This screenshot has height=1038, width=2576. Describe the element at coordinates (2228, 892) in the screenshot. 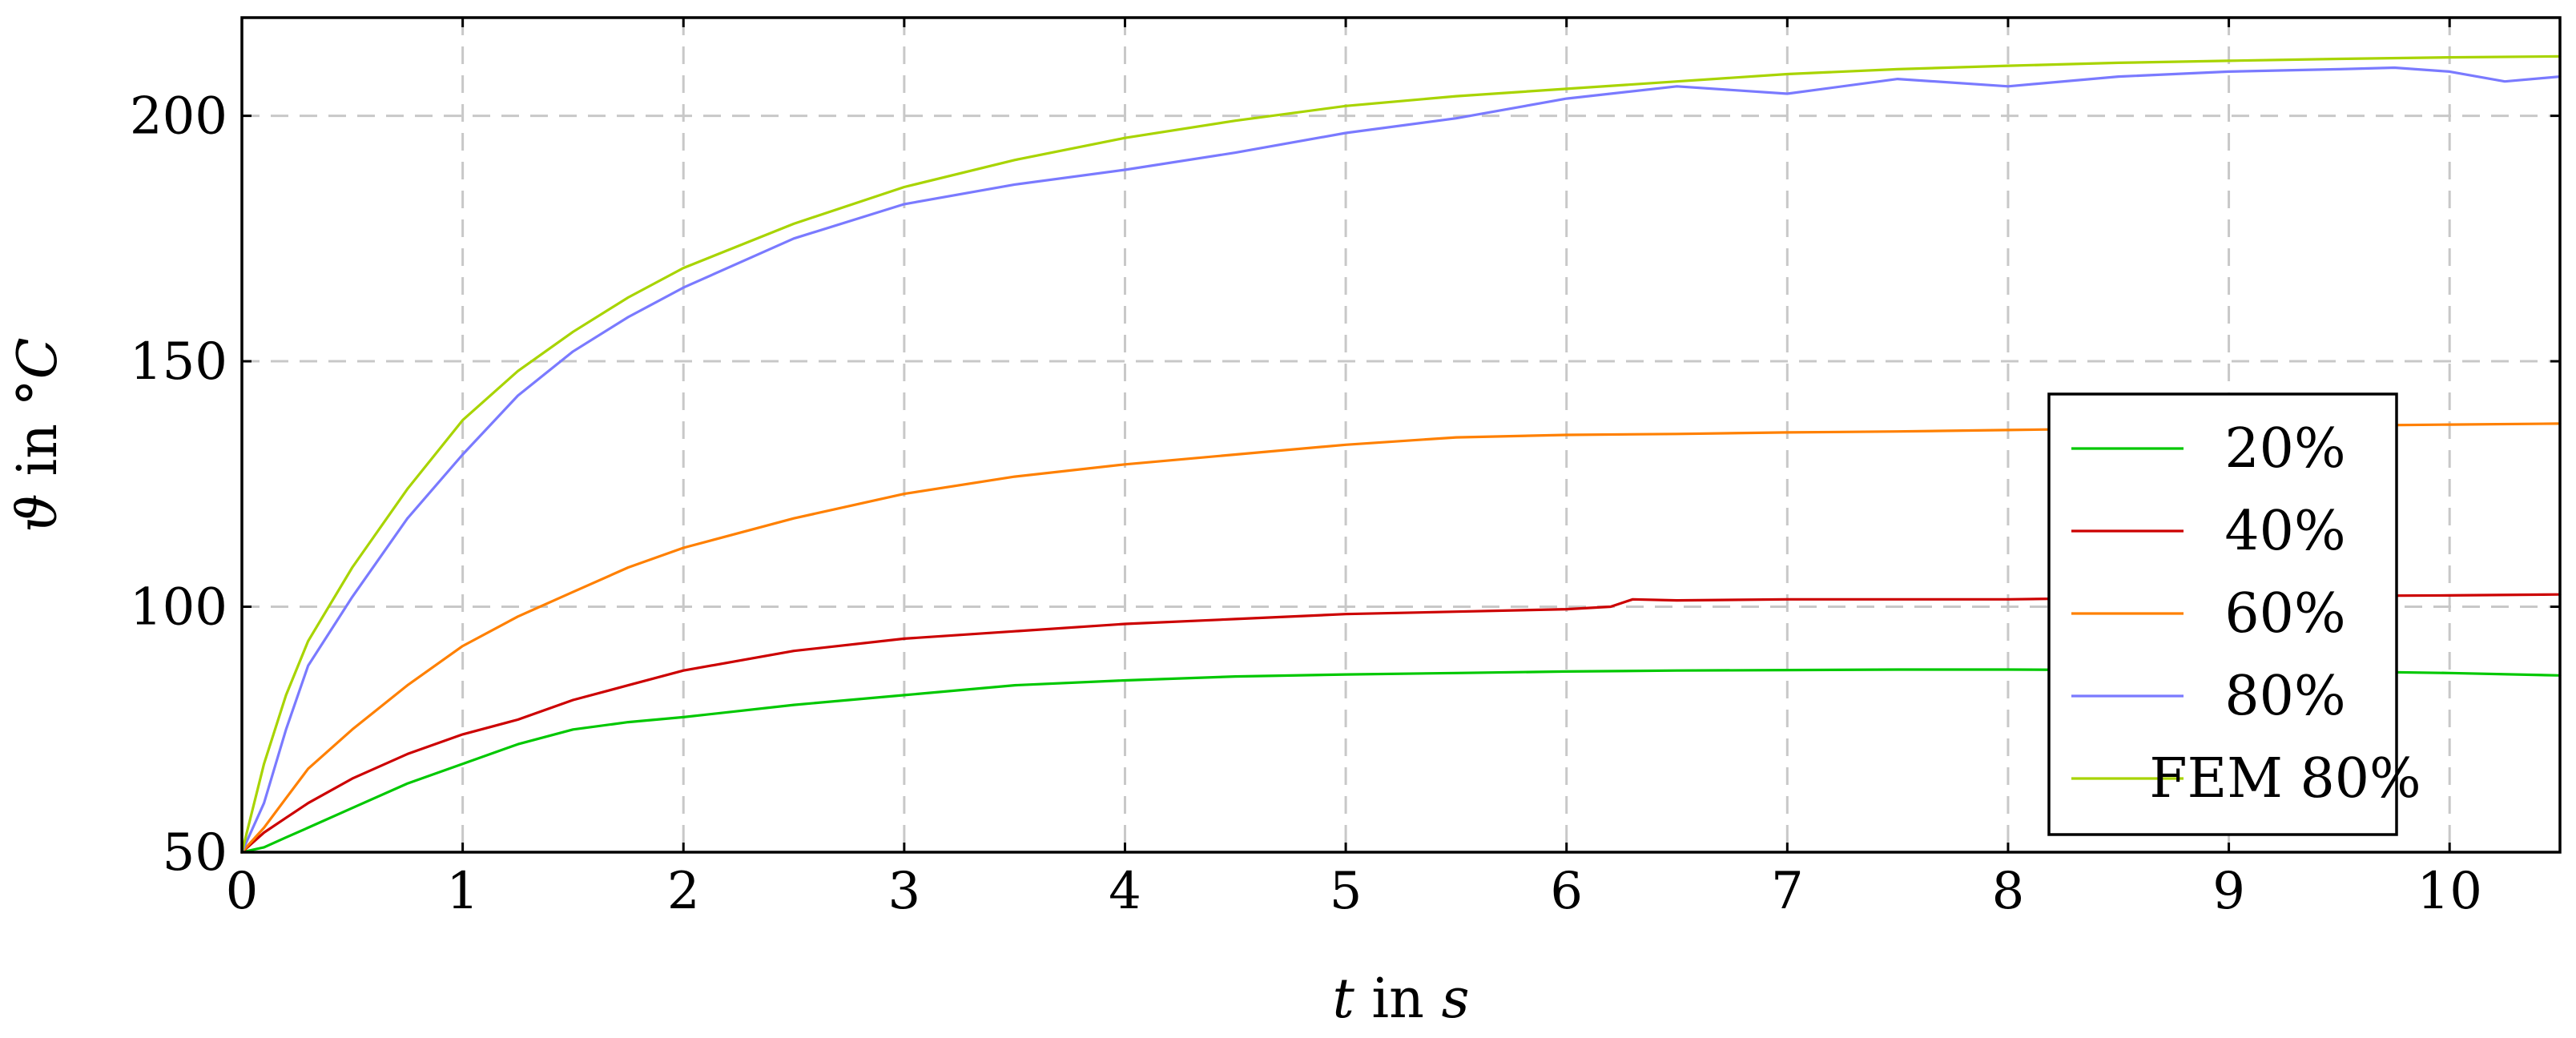

I see `x-tick-label: 9` at that location.